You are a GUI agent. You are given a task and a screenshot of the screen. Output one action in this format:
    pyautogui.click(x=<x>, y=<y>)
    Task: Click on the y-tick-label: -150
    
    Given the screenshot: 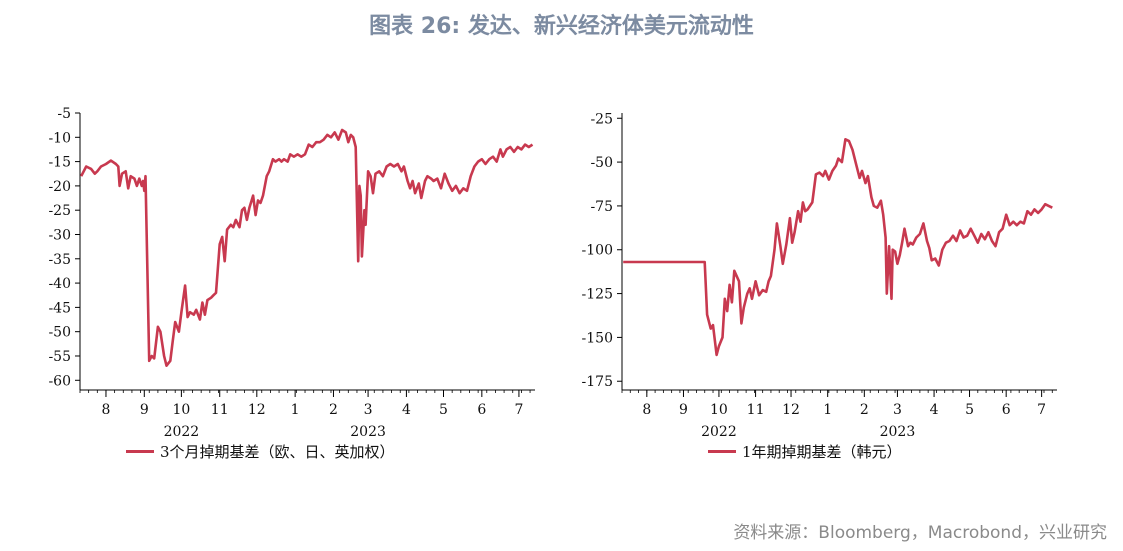 What is the action you would take?
    pyautogui.click(x=597, y=338)
    